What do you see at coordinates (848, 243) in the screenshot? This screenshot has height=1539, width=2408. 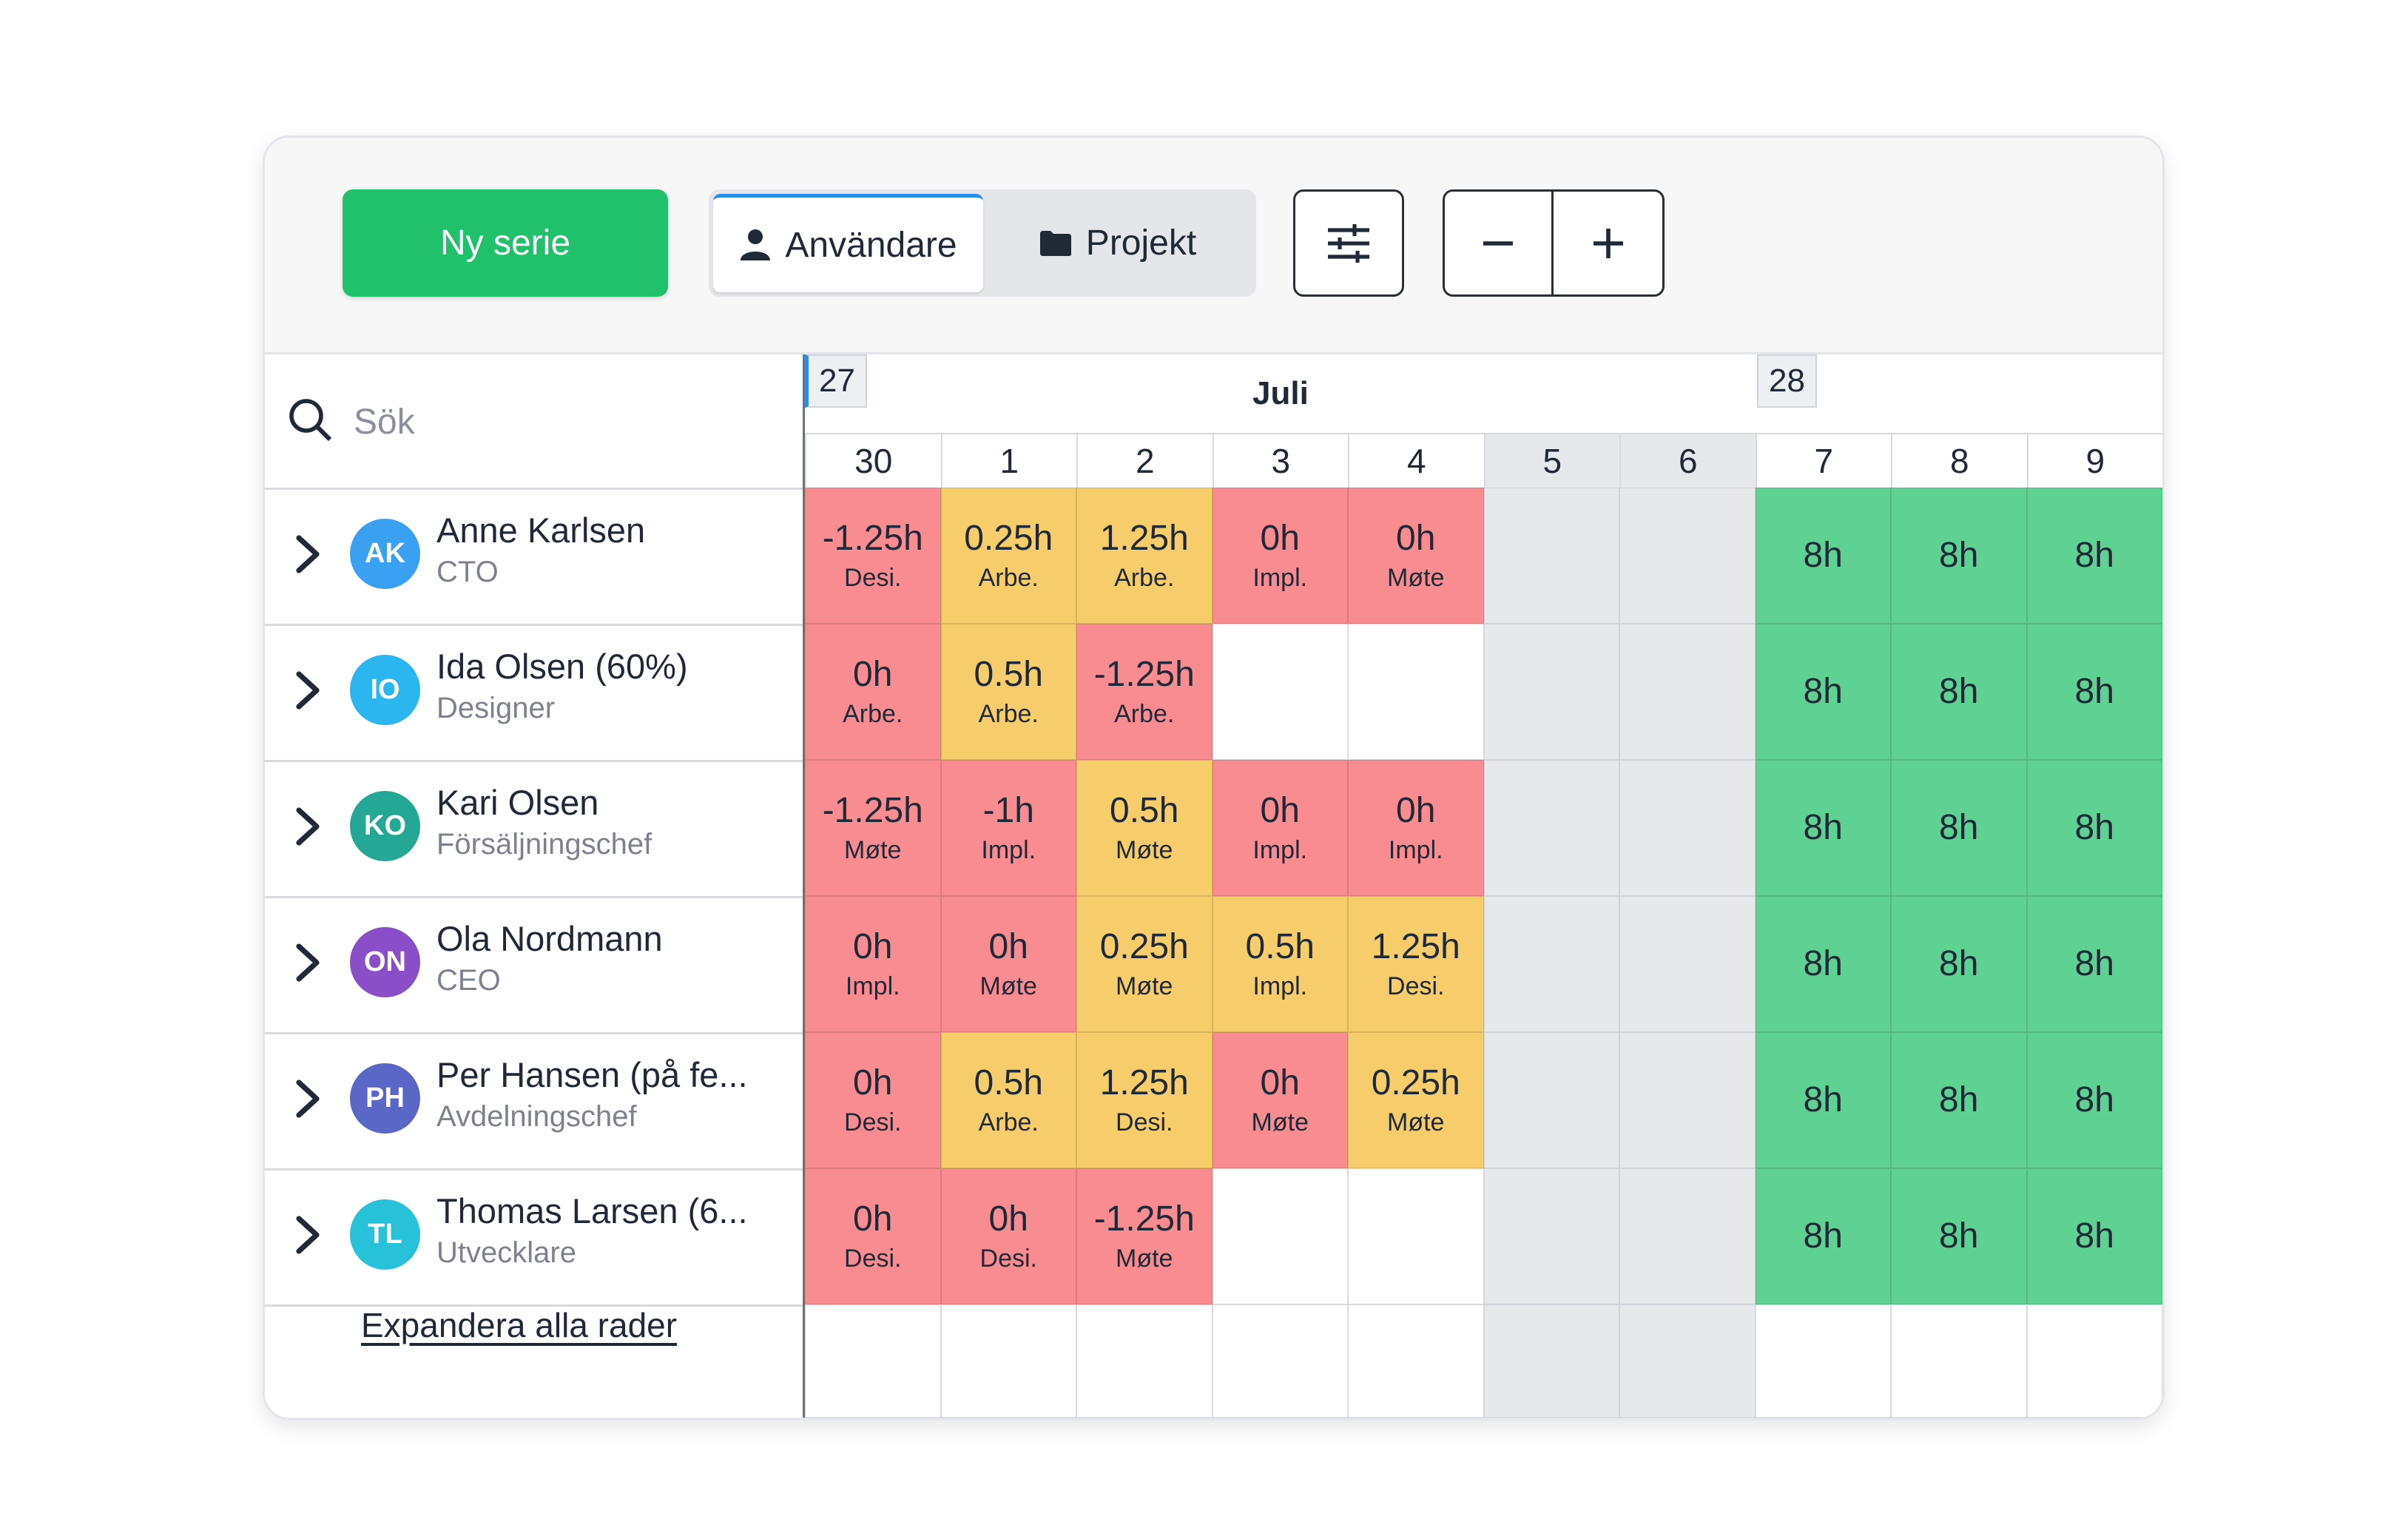 I see `tab-users: Användare` at bounding box center [848, 243].